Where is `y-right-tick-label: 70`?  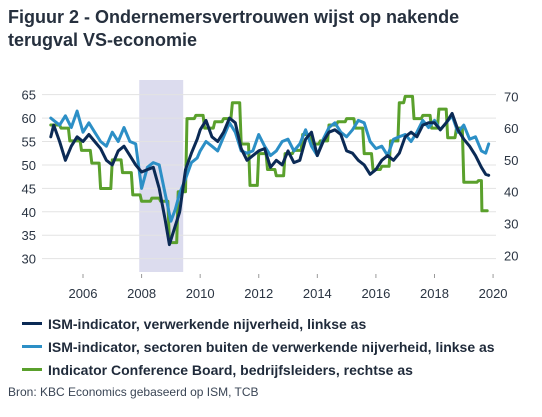 y-right-tick-label: 70 is located at coordinates (511, 96).